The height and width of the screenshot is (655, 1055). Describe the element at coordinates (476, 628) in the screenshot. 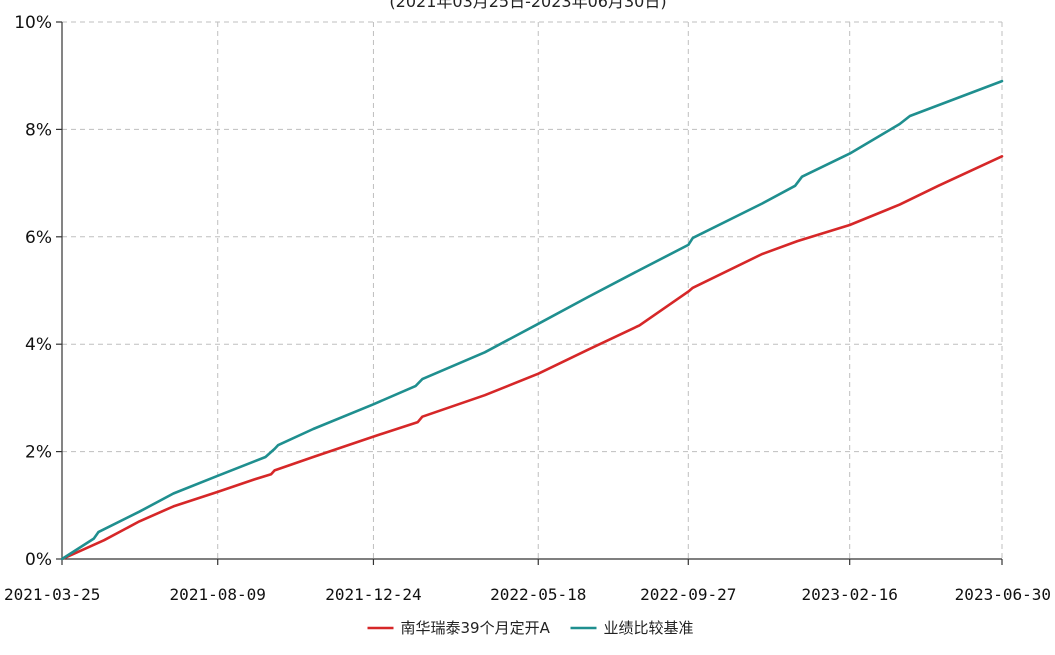

I see `legend-label: 南华瑞泰39个月定开A` at that location.